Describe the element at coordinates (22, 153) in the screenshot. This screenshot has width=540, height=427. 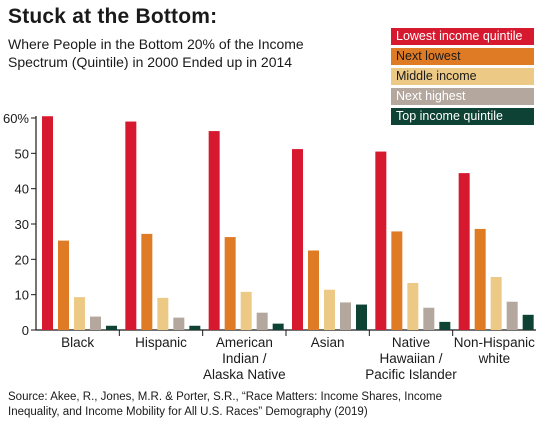
I see `y-tick-label: 50` at that location.